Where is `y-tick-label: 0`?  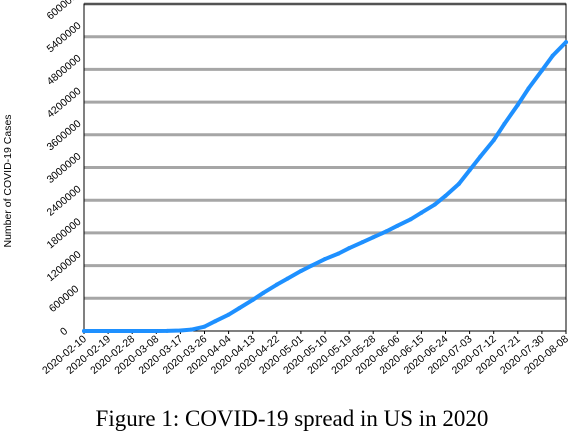 y-tick-label: 0 is located at coordinates (64, 331).